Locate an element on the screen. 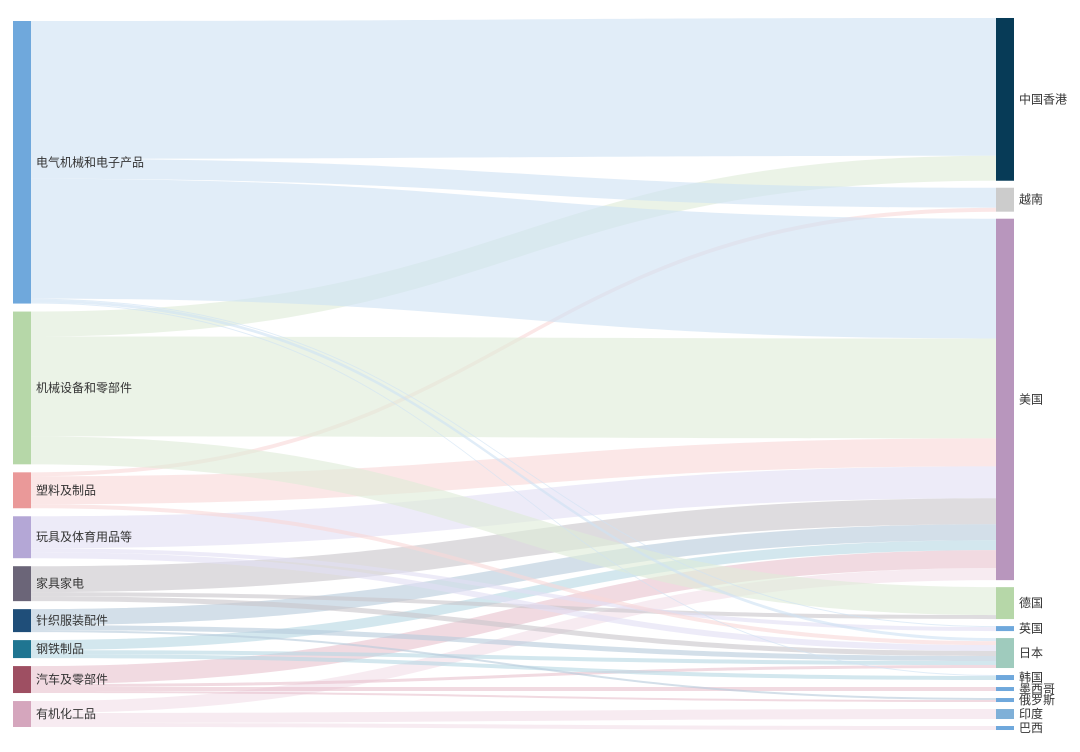  target-label-4: 英国 is located at coordinates (1031, 629).